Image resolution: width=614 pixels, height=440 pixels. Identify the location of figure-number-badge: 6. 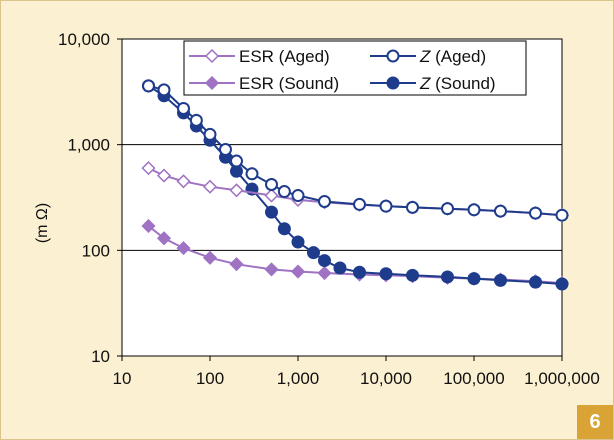
(595, 422).